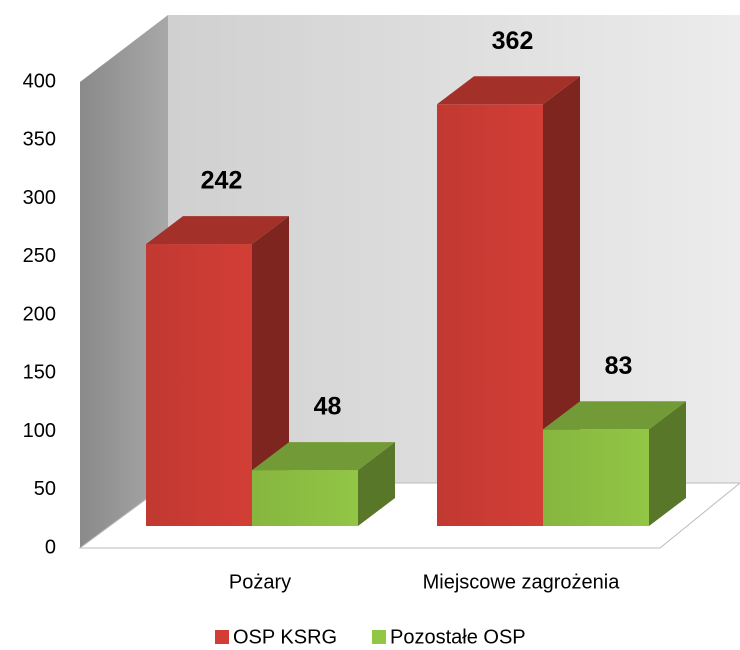 This screenshot has height=650, width=740. What do you see at coordinates (260, 582) in the screenshot?
I see `x-tick-label: Pożary` at bounding box center [260, 582].